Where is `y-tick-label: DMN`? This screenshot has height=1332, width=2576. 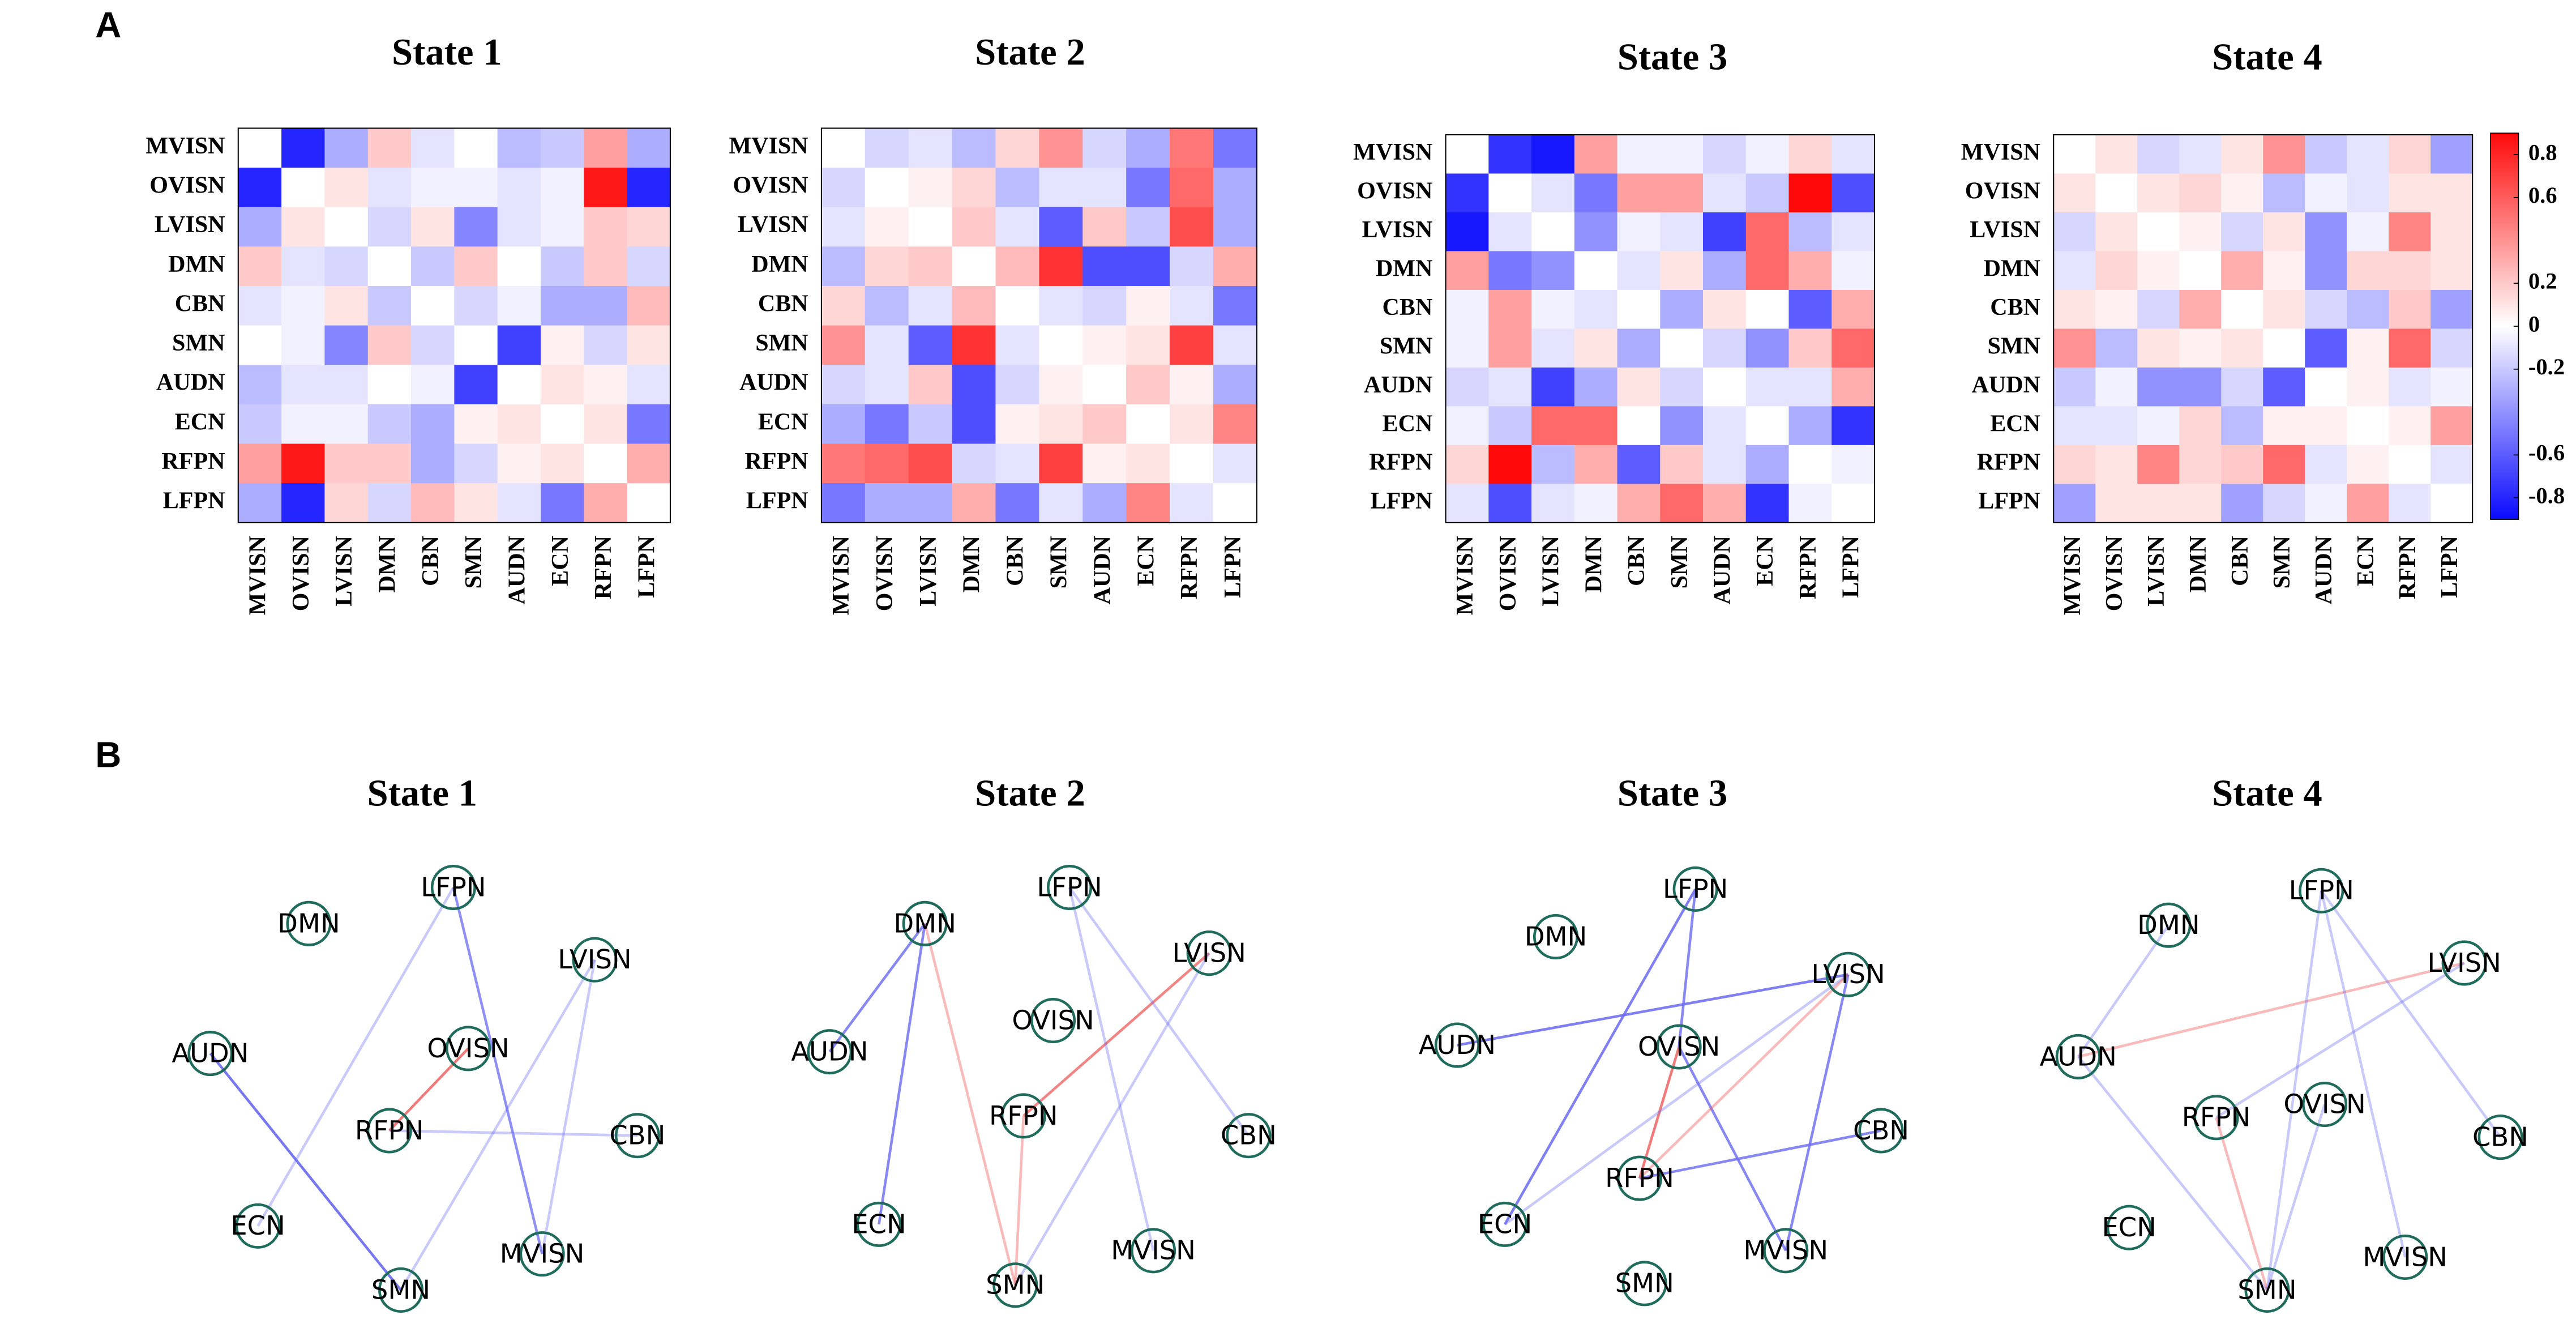
y-tick-label: DMN is located at coordinates (2012, 268).